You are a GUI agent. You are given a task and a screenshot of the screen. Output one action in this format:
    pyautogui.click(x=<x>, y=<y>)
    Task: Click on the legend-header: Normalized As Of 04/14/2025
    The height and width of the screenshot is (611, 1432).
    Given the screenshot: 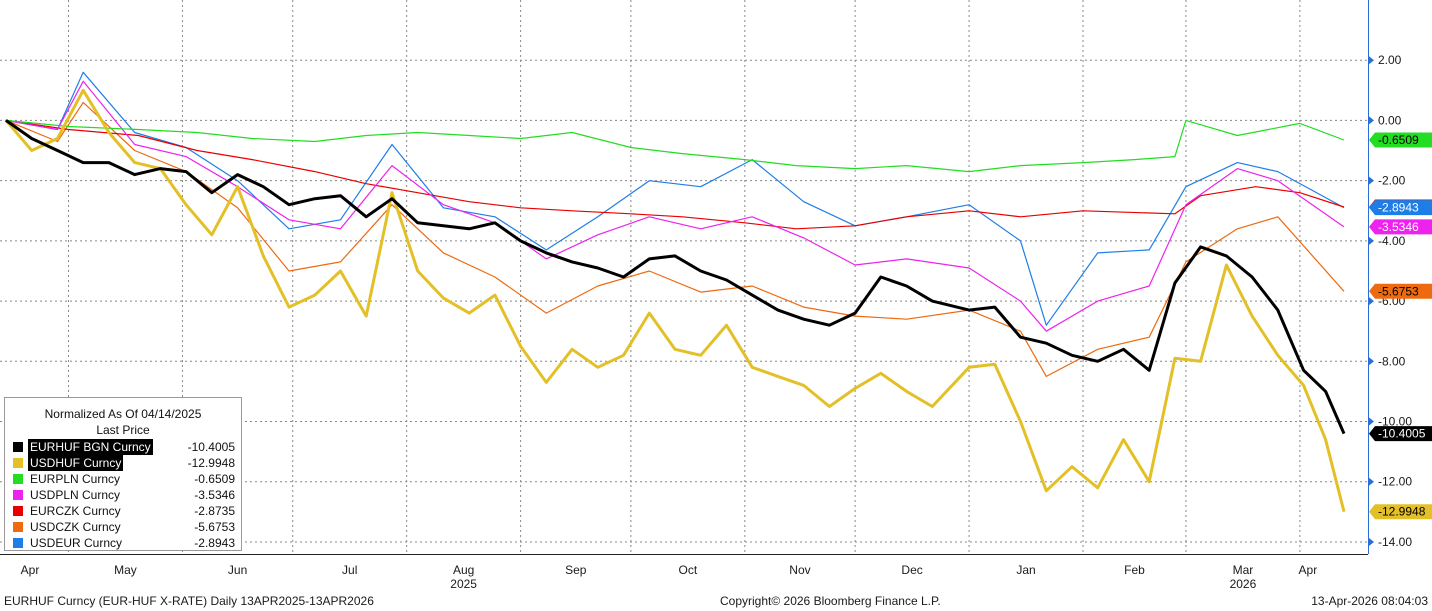 What is the action you would take?
    pyautogui.click(x=123, y=414)
    